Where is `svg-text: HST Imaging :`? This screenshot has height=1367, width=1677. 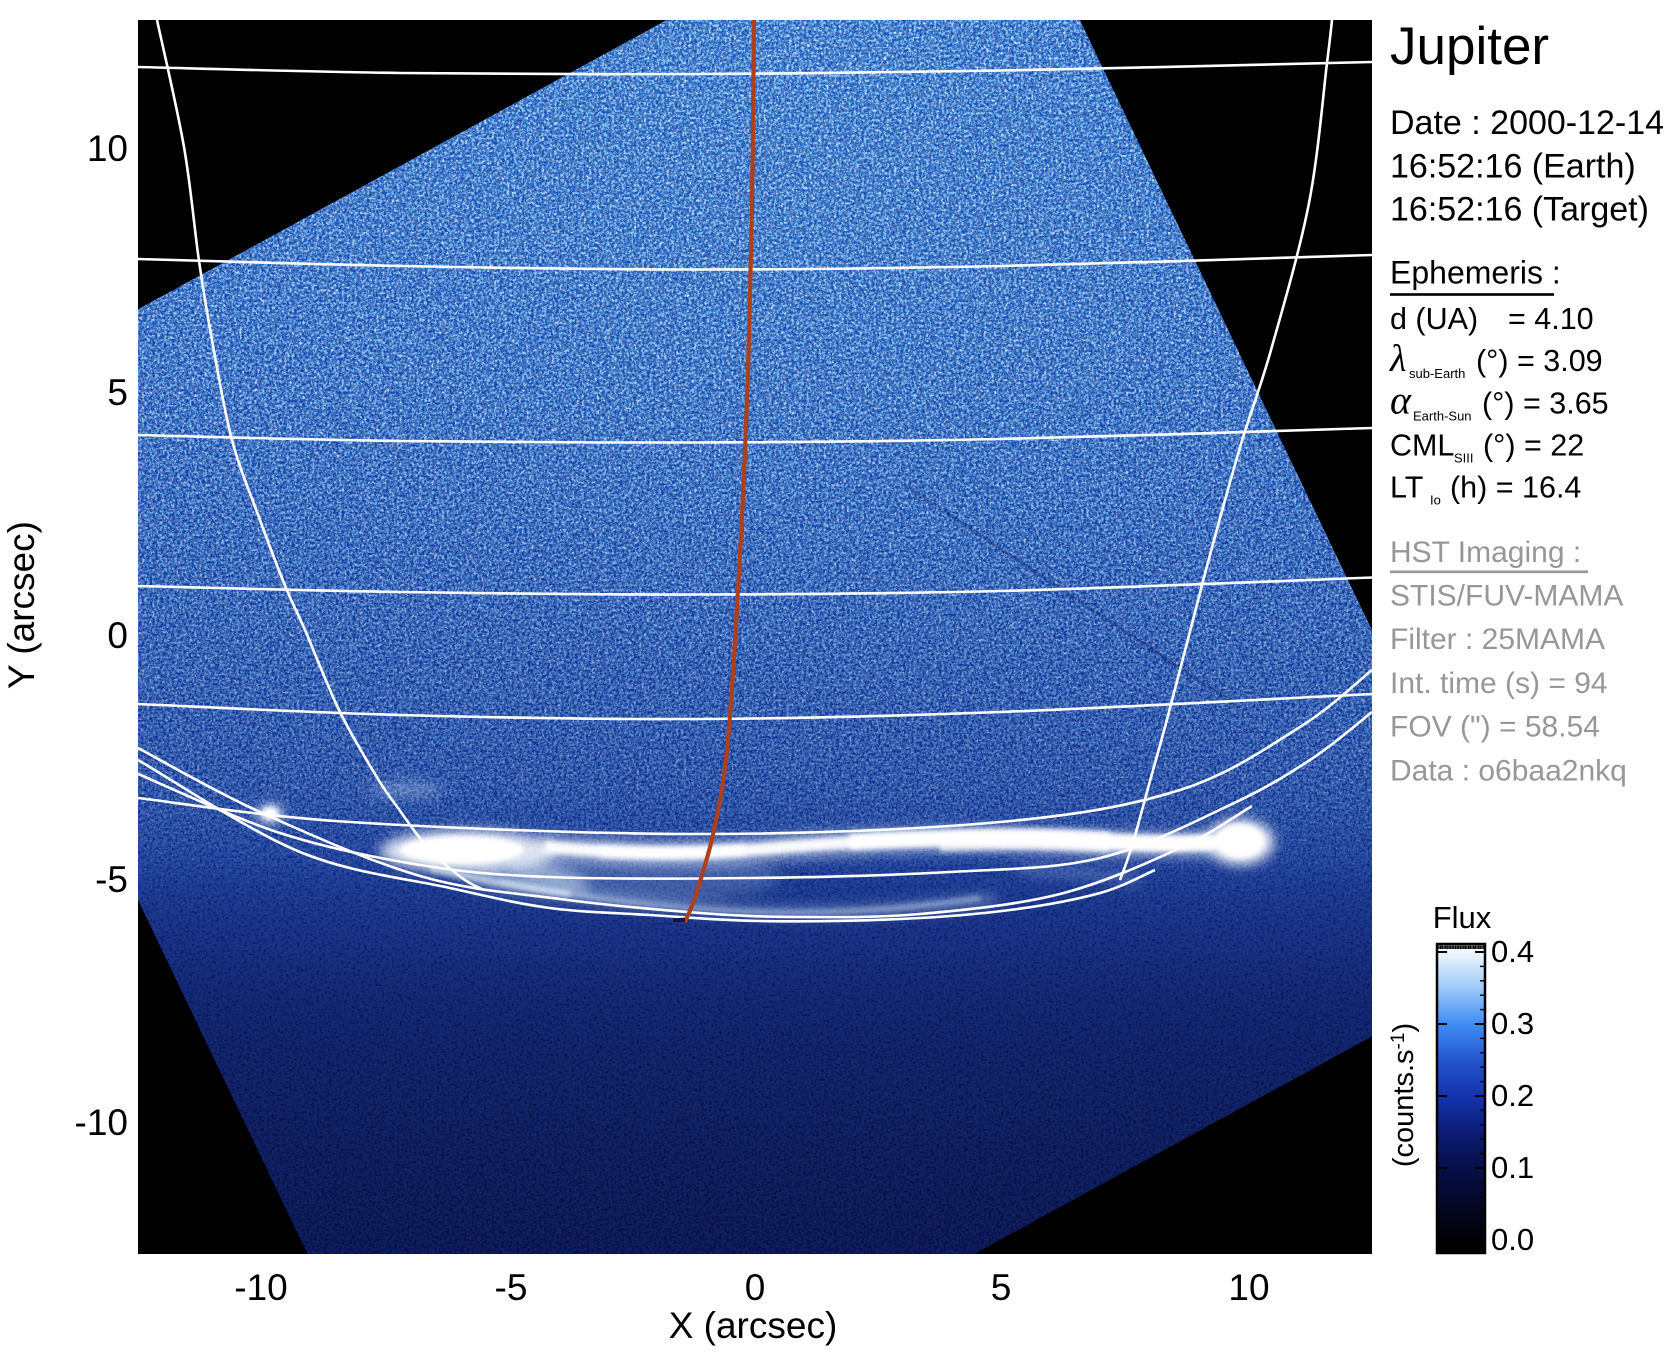
svg-text: HST Imaging : is located at coordinates (1485, 552).